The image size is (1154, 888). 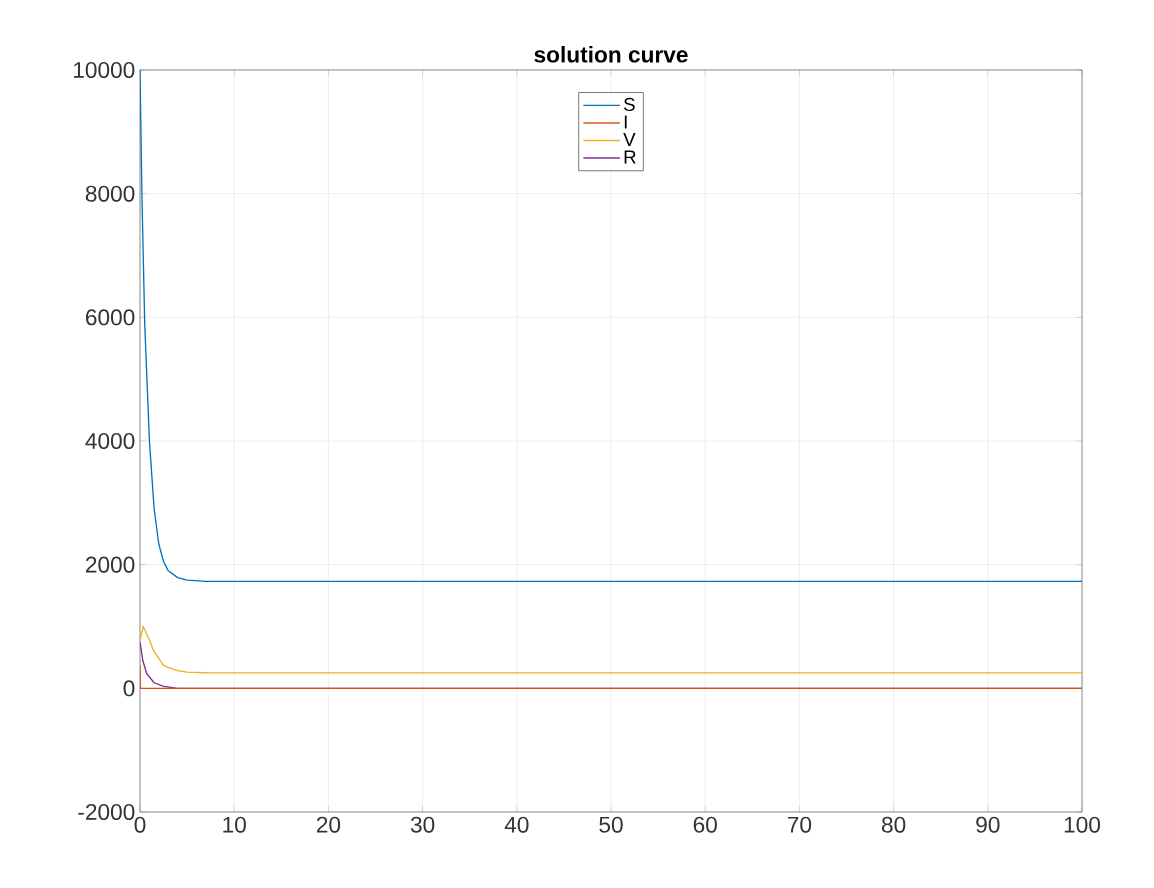 I want to click on y-tick-label: -2000, so click(x=106, y=812).